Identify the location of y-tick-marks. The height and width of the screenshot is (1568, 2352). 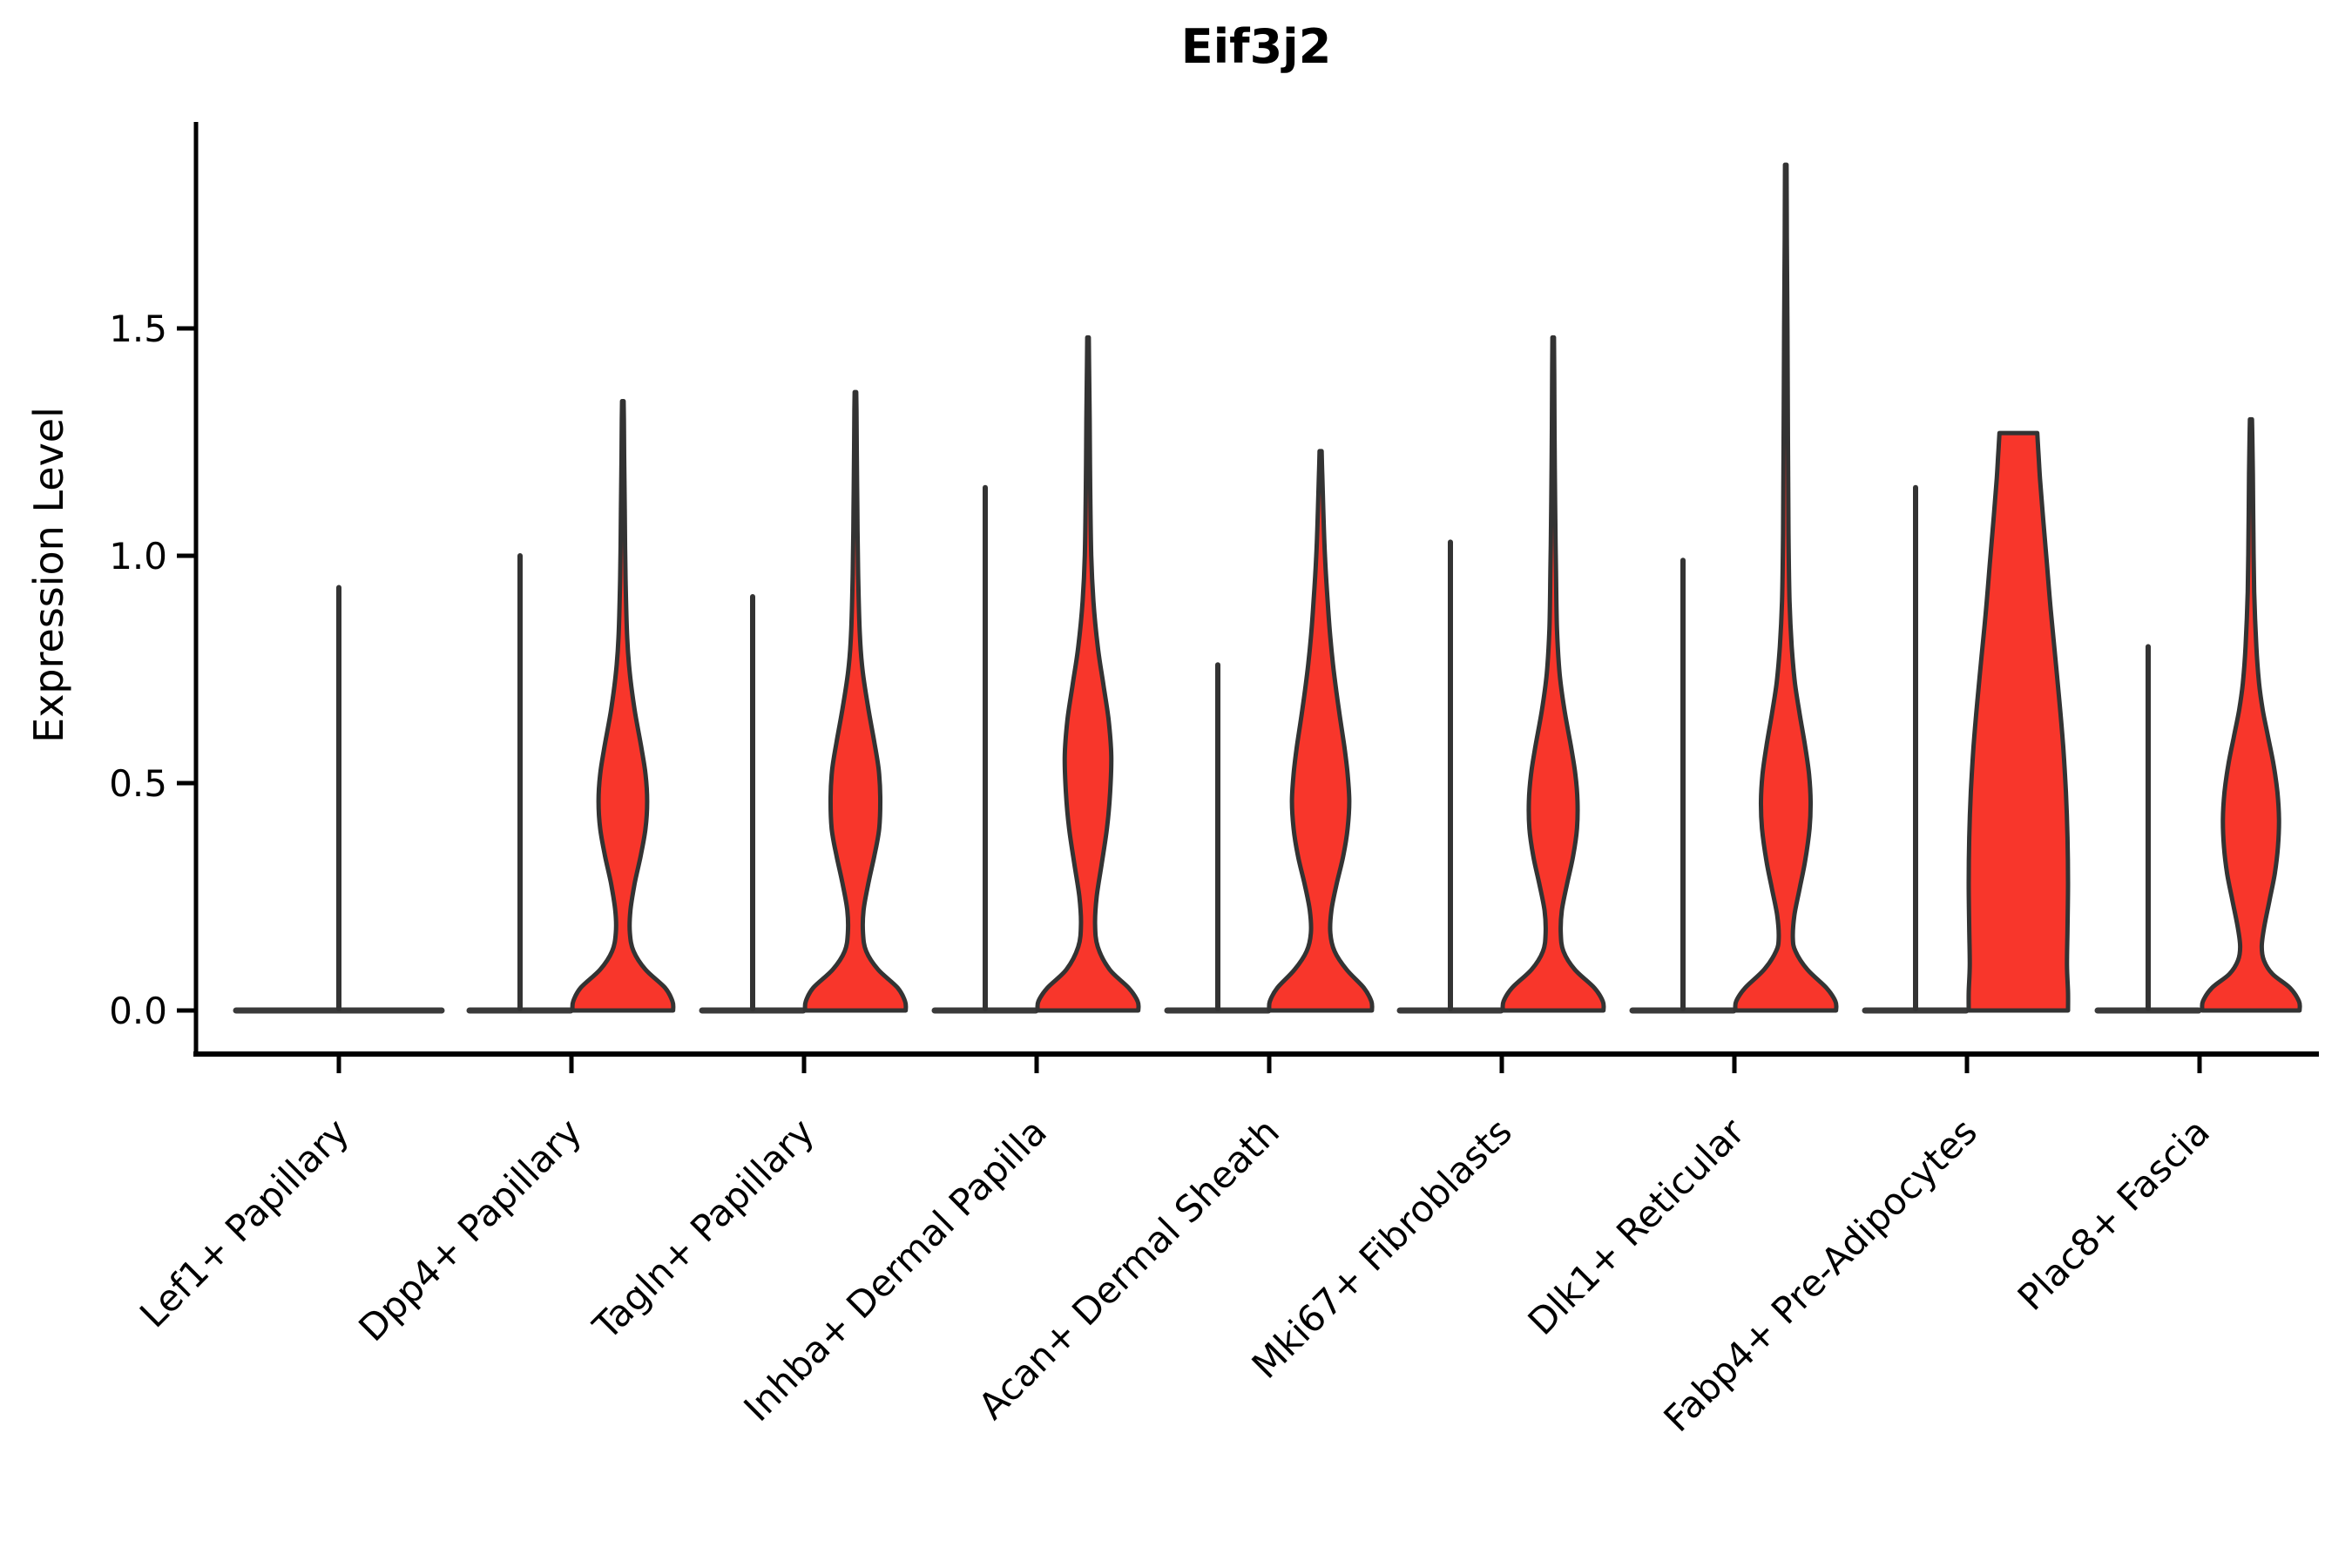
(186, 669).